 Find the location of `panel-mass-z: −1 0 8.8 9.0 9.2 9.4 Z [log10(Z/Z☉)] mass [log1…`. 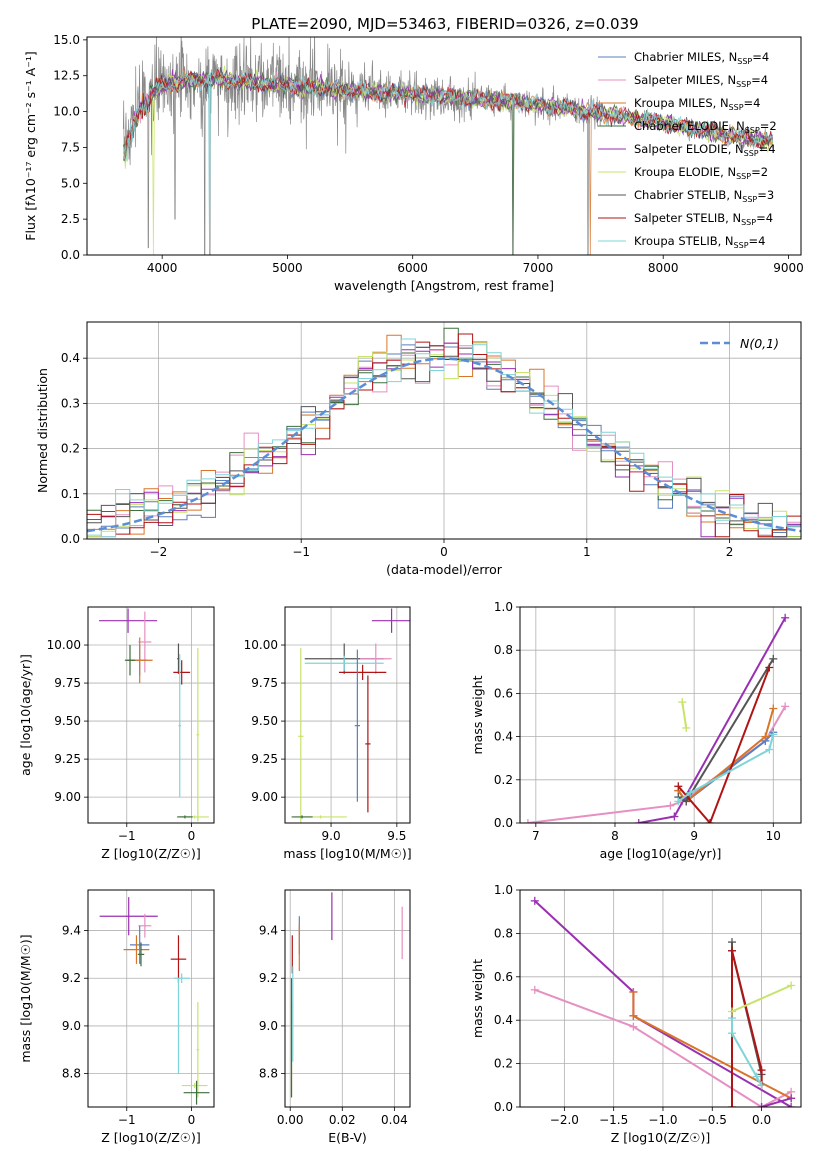

panel-mass-z: −1 0 8.8 9.0 9.2 9.4 Z [log10(Z/Z☉)] mass [log1… is located at coordinates (116, 1017).